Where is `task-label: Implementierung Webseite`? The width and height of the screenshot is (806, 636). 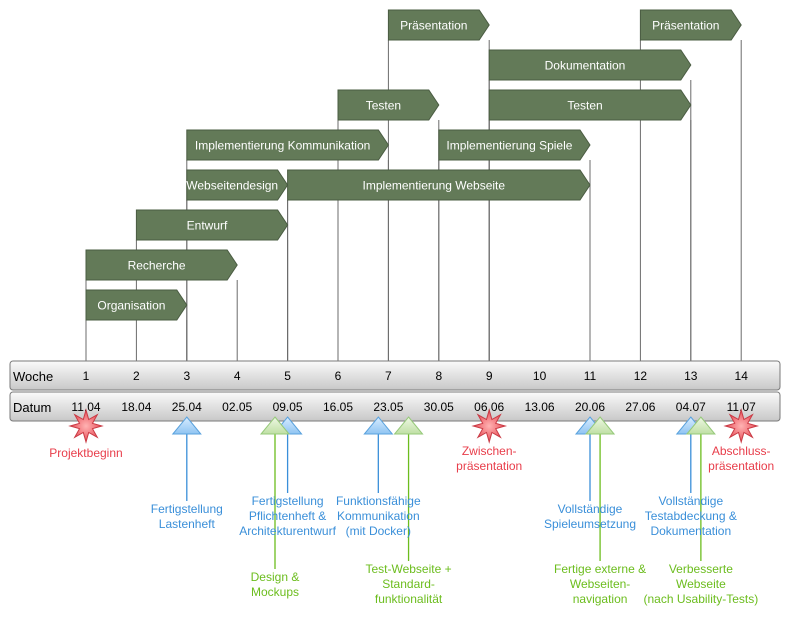
task-label: Implementierung Webseite is located at coordinates (434, 186).